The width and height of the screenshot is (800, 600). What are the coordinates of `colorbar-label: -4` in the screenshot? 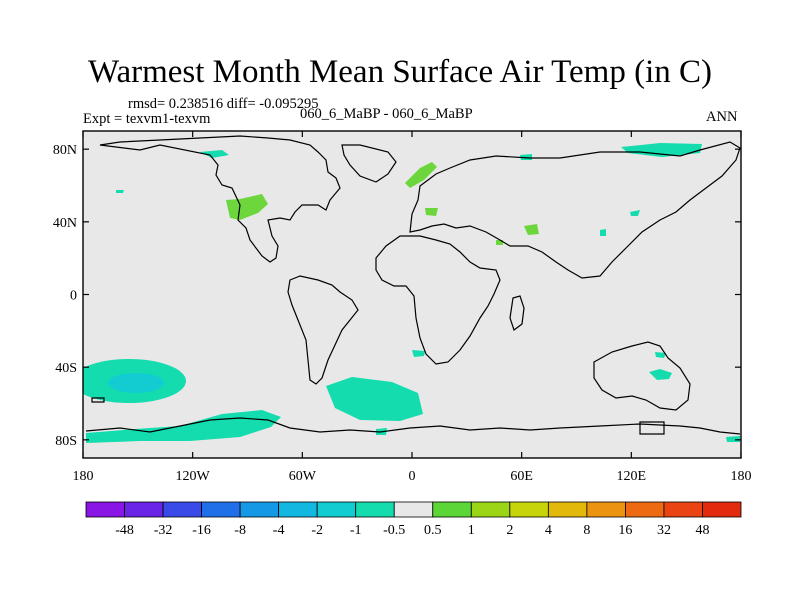 It's located at (279, 530).